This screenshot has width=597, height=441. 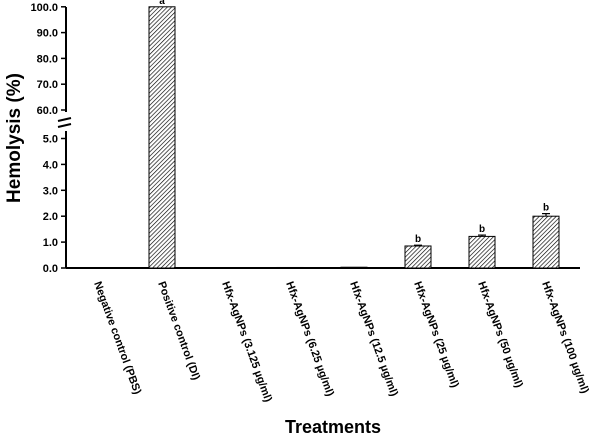 I want to click on y-tick-label: 0.0, so click(x=50, y=269).